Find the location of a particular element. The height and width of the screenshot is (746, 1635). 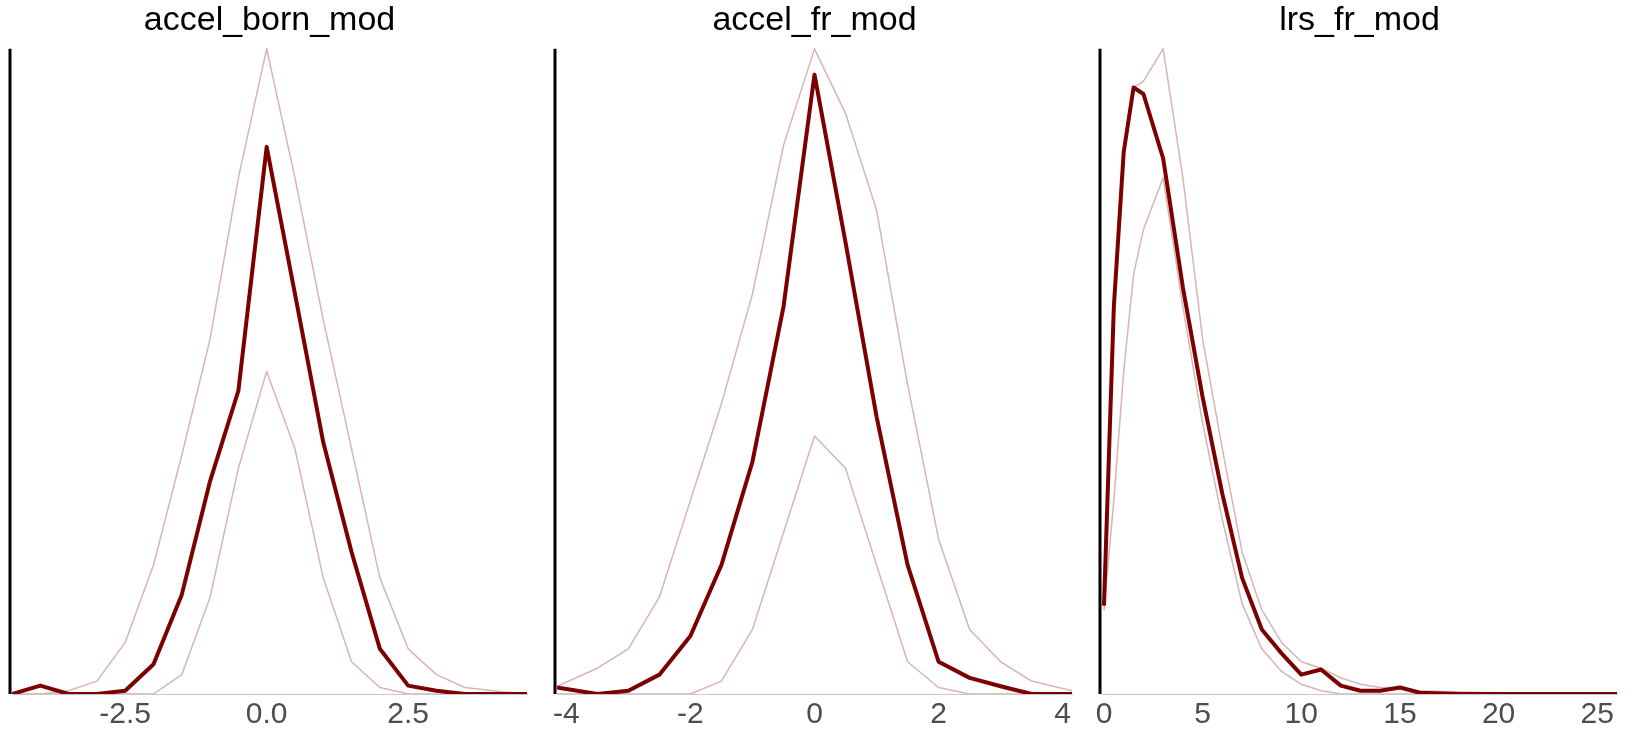

x-tick-label: -2 is located at coordinates (690, 713).